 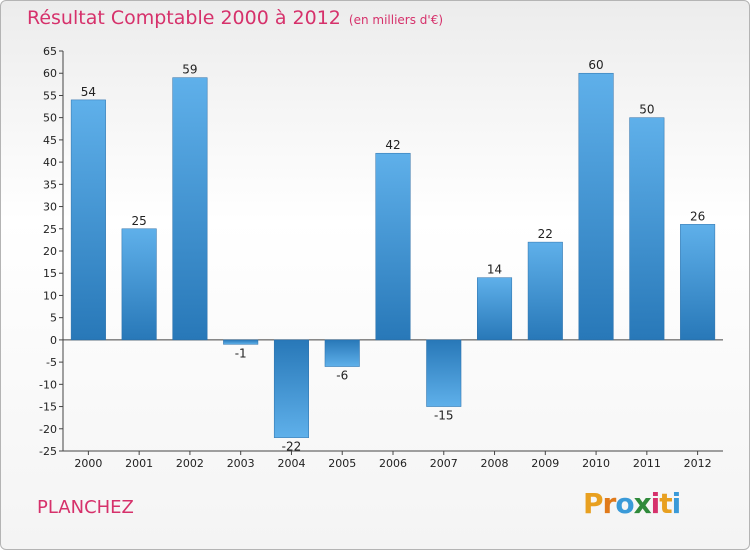 I want to click on data-label-2005: -6, so click(x=342, y=376).